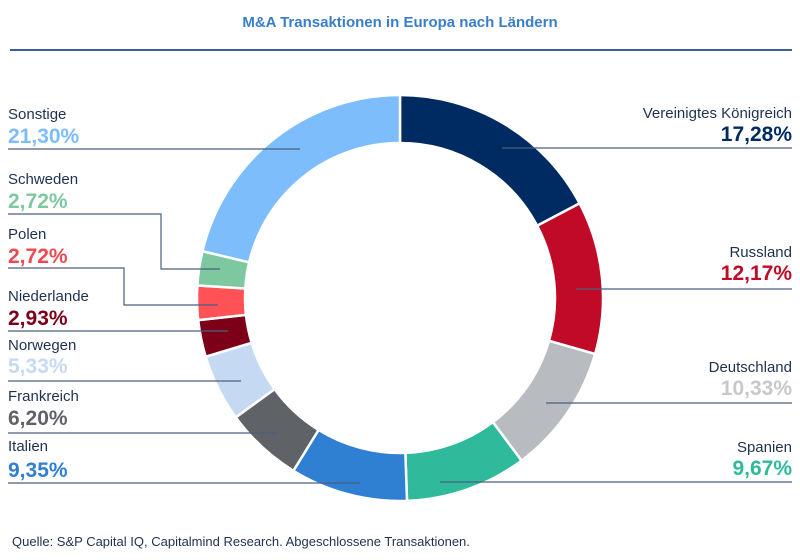 This screenshot has width=800, height=560. Describe the element at coordinates (760, 252) in the screenshot. I see `label-russland: Russland` at that location.